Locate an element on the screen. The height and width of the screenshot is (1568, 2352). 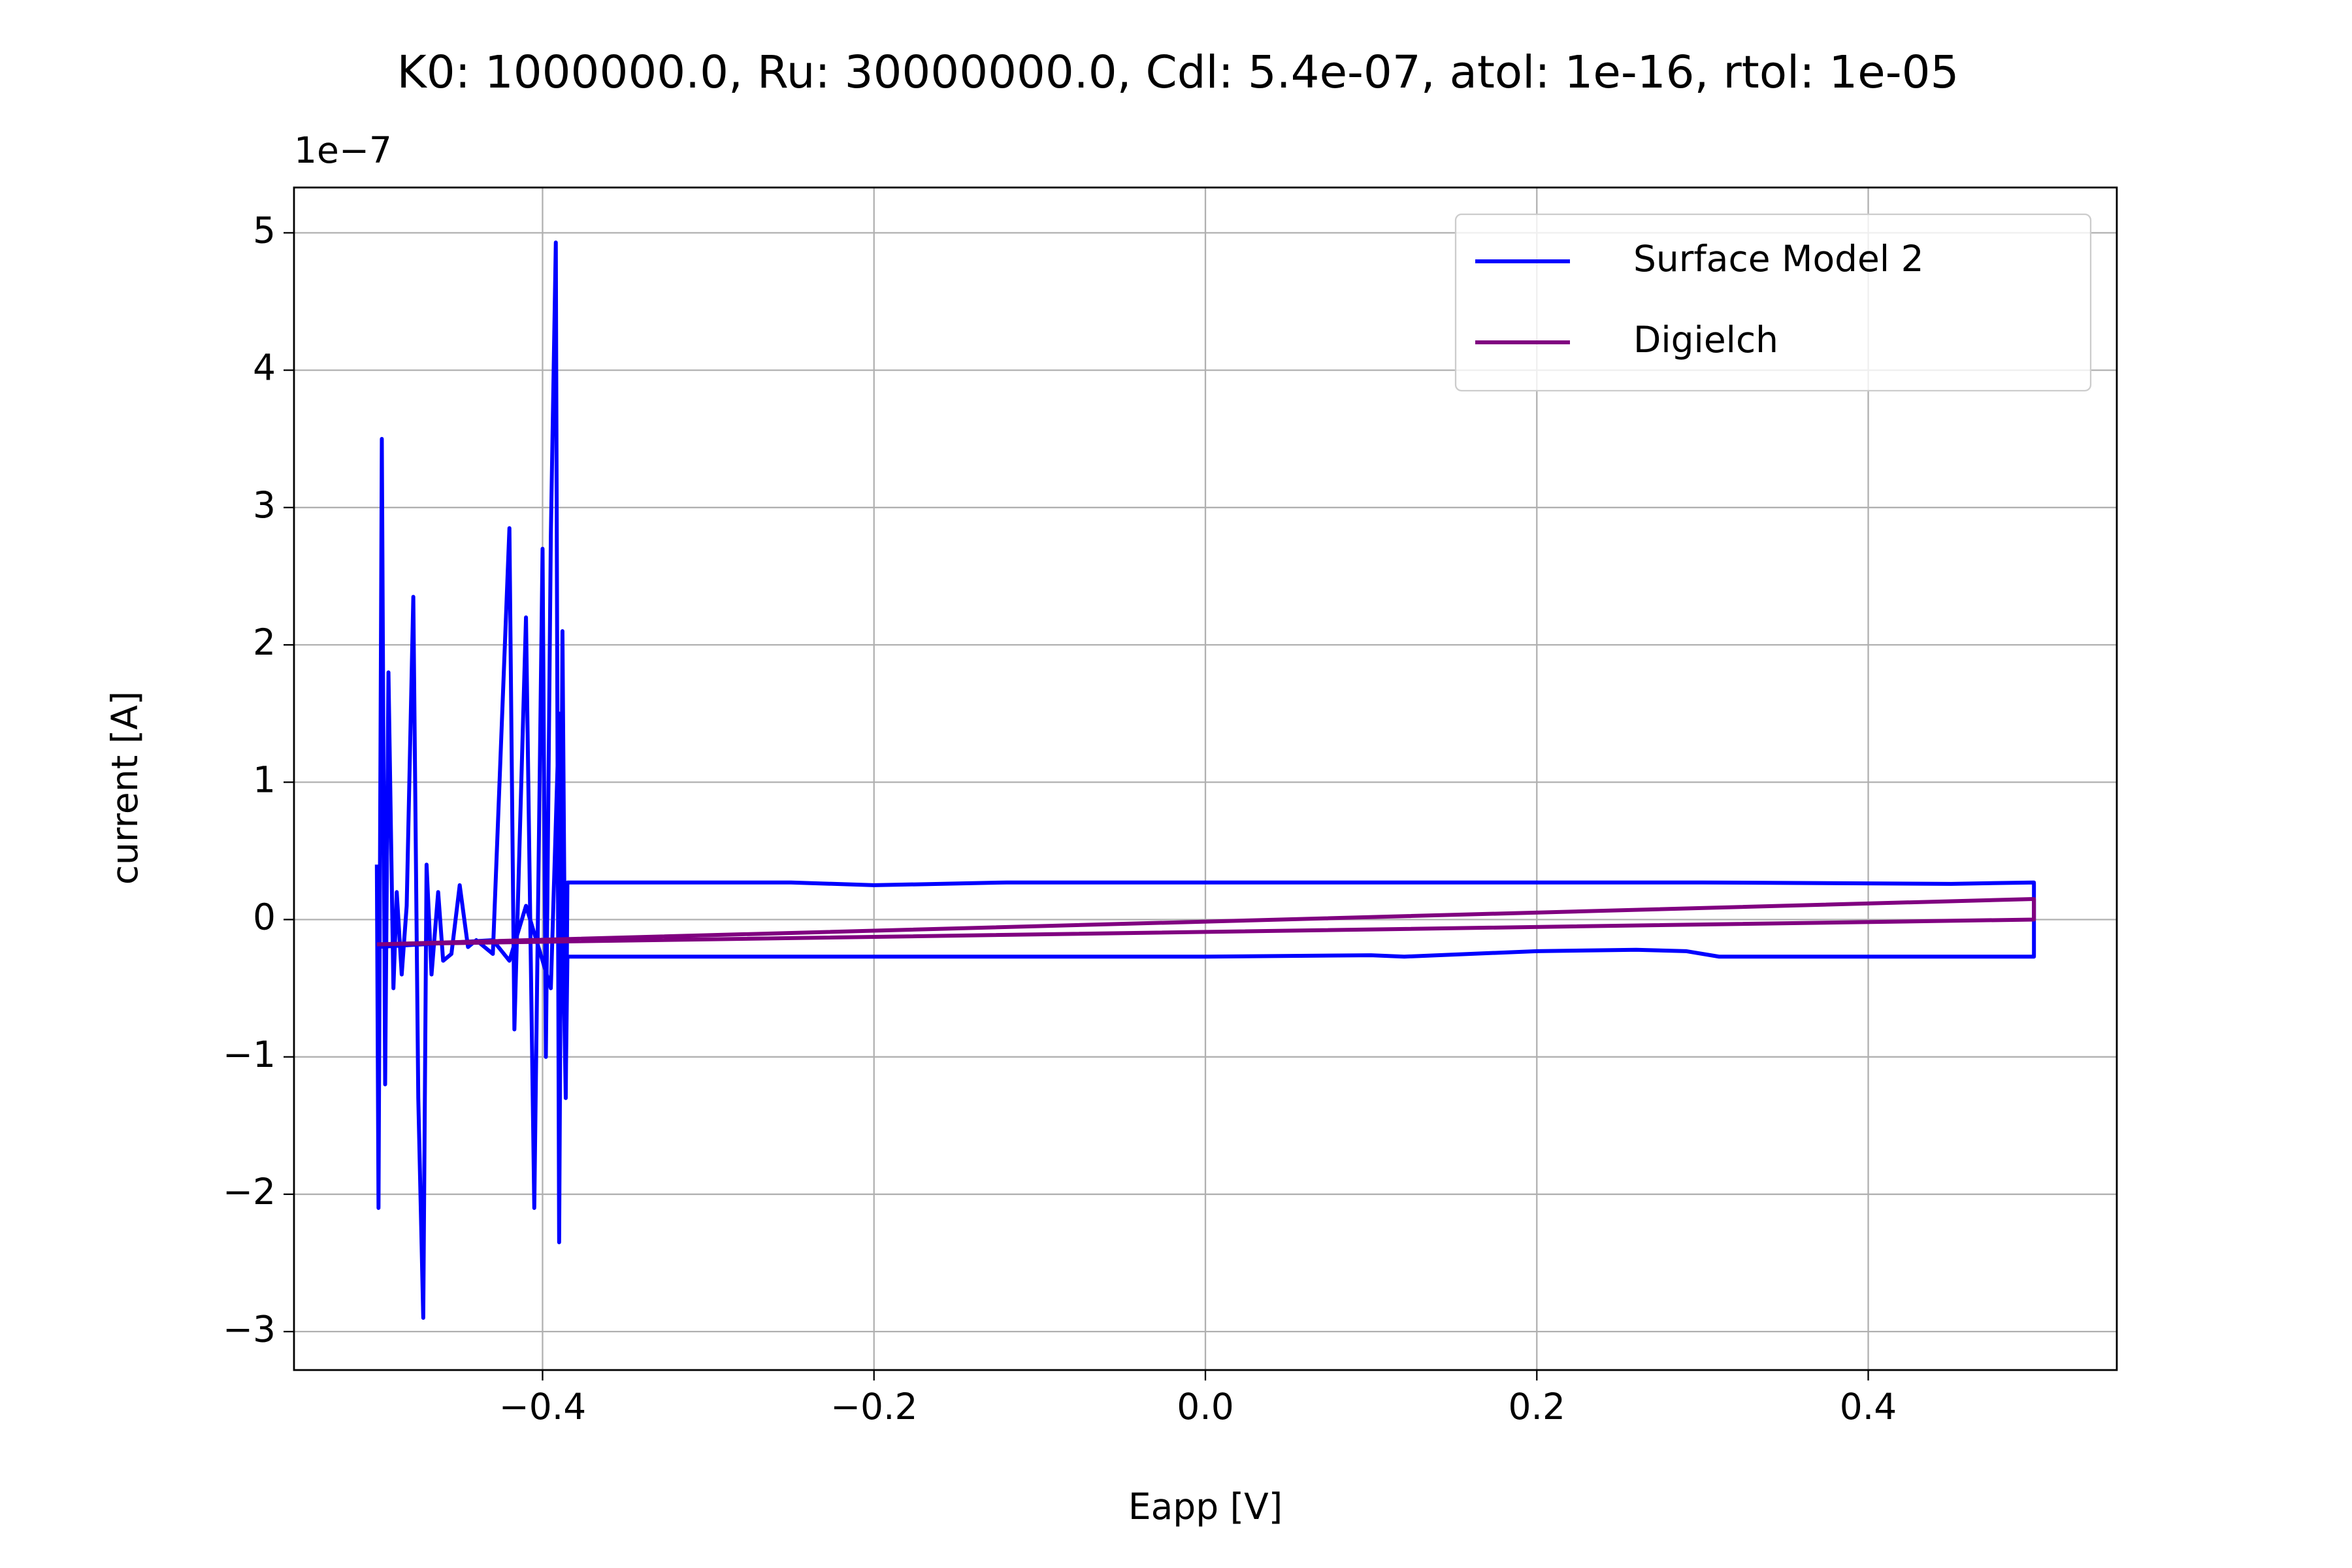
y-offset-text: 1e−7 is located at coordinates (343, 150).